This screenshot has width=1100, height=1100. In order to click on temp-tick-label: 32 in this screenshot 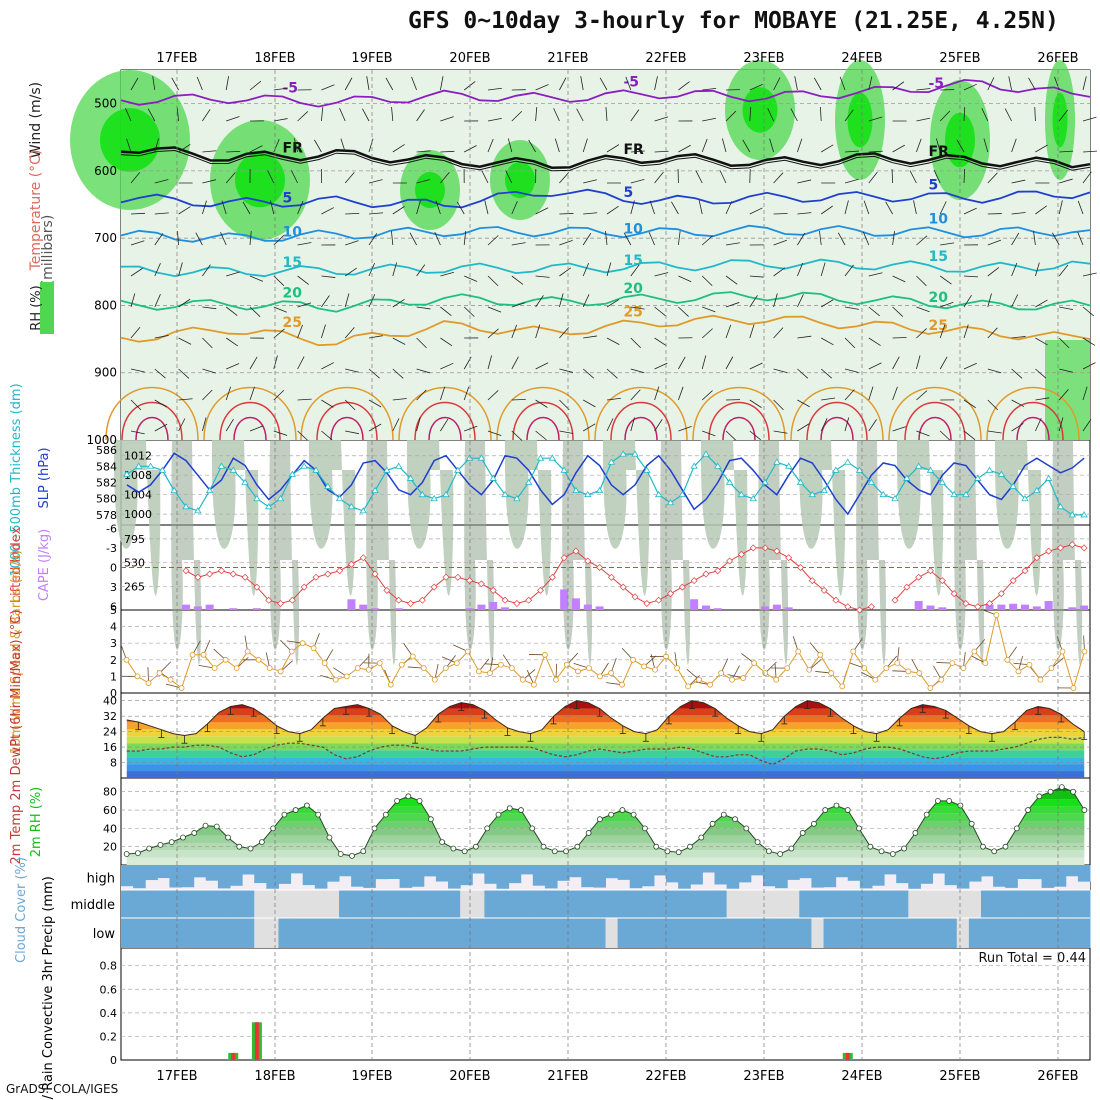, I will do `click(110, 716)`.